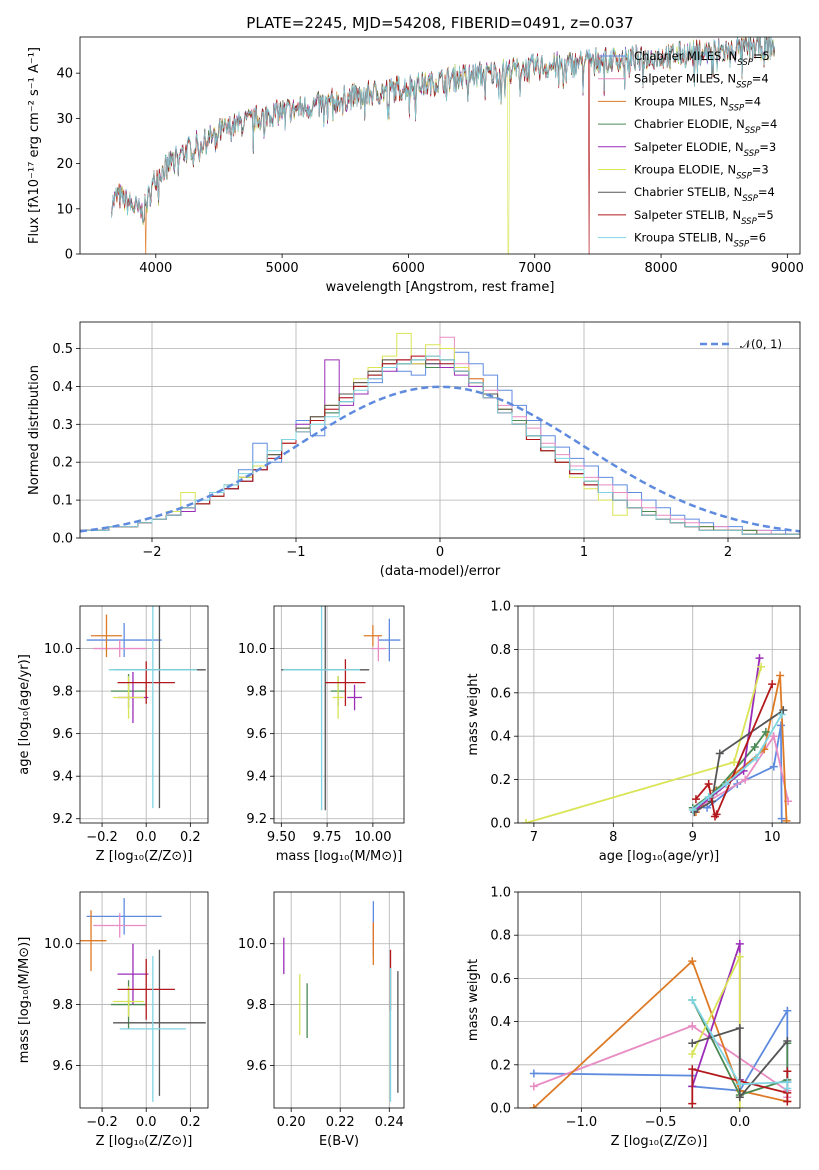  I want to click on y-tick-label: 40, so click(64, 74).